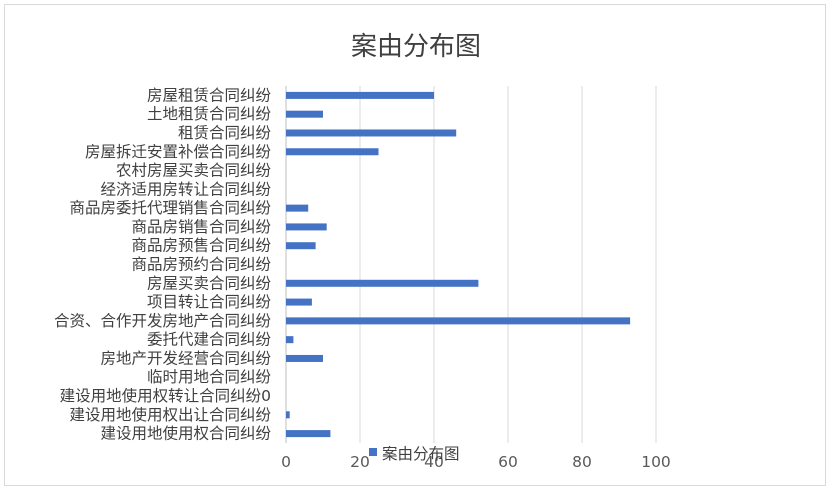 This screenshot has height=492, width=832. I want to click on category-label: 委托代建合同纠纷, so click(209, 340).